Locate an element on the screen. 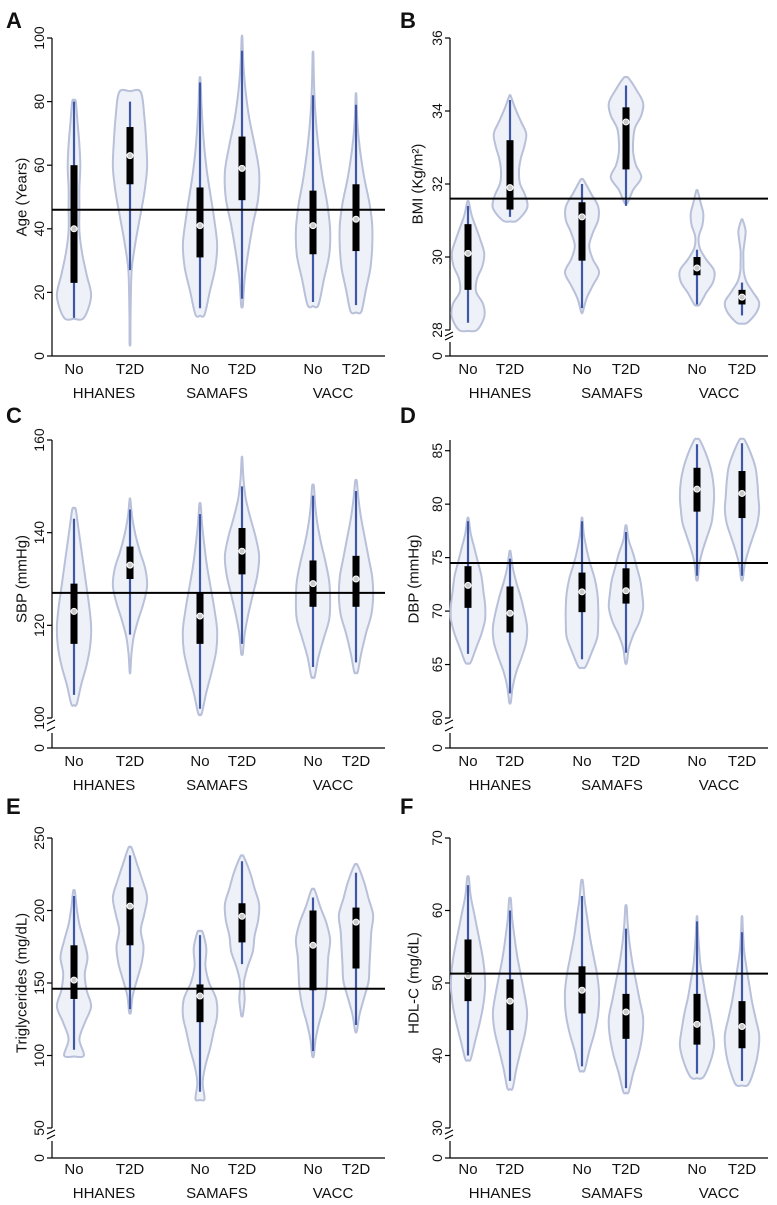 This screenshot has width=777, height=1205. violin-outline is located at coordinates (697, 248).